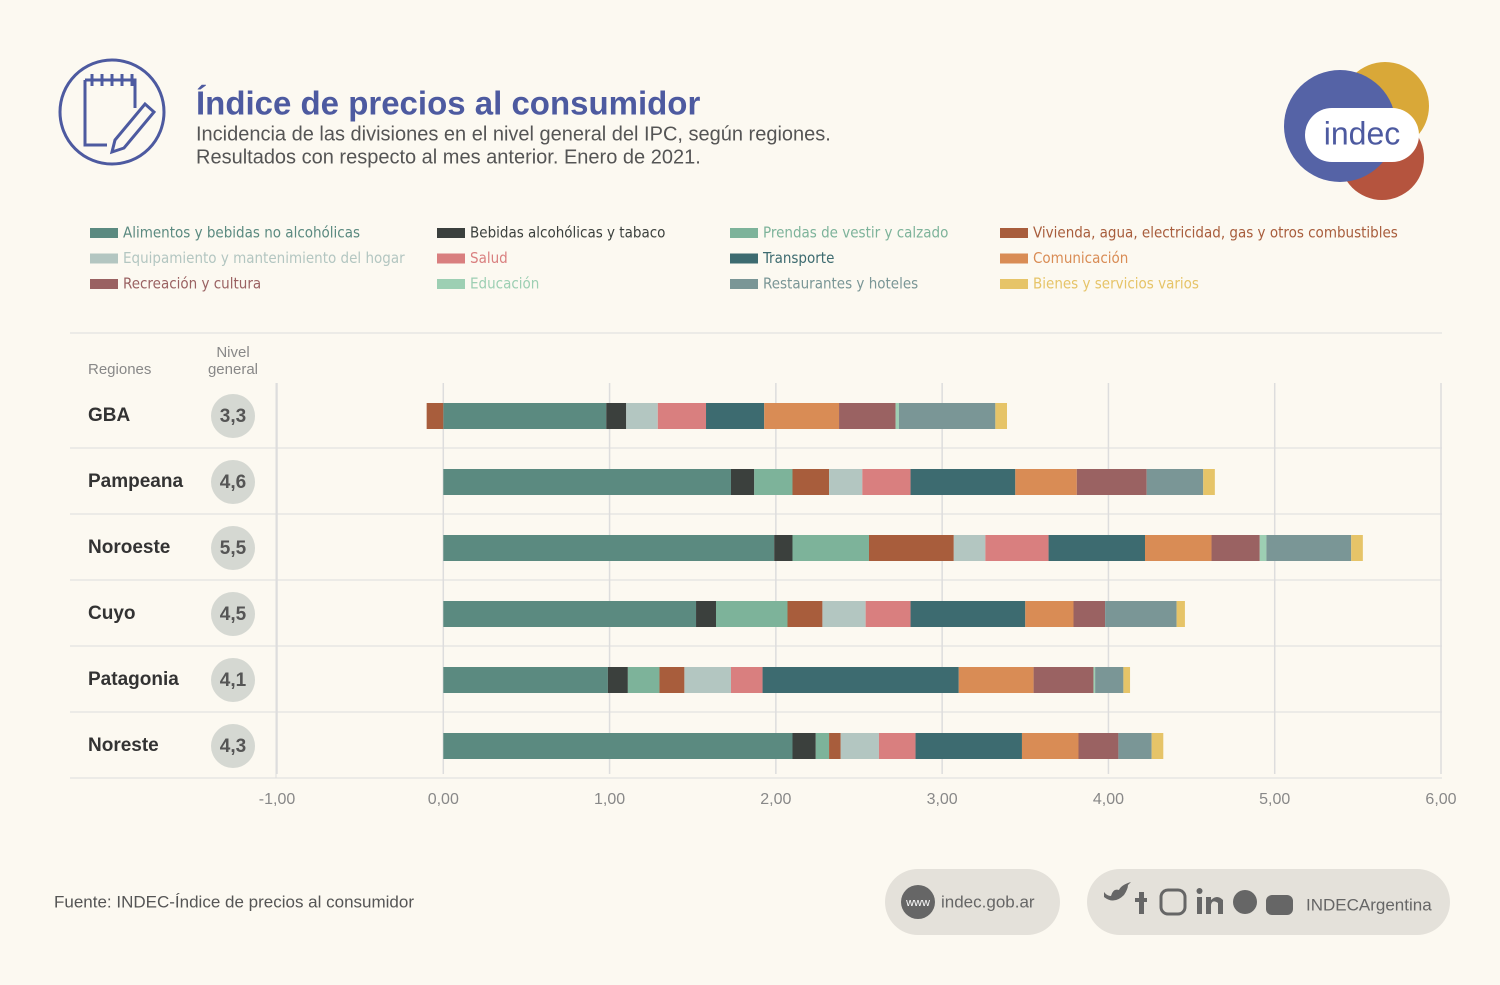  Describe the element at coordinates (942, 799) in the screenshot. I see `x-tick-label: 3,00` at that location.